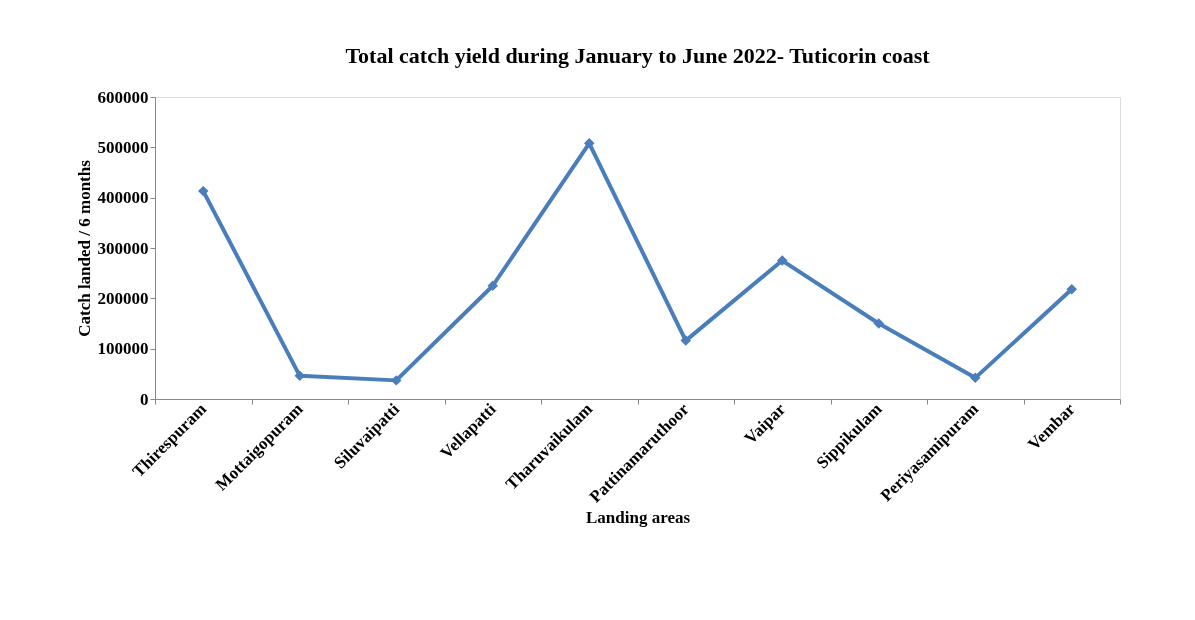  Describe the element at coordinates (123, 97) in the screenshot. I see `y-tick-label: 600000` at that location.